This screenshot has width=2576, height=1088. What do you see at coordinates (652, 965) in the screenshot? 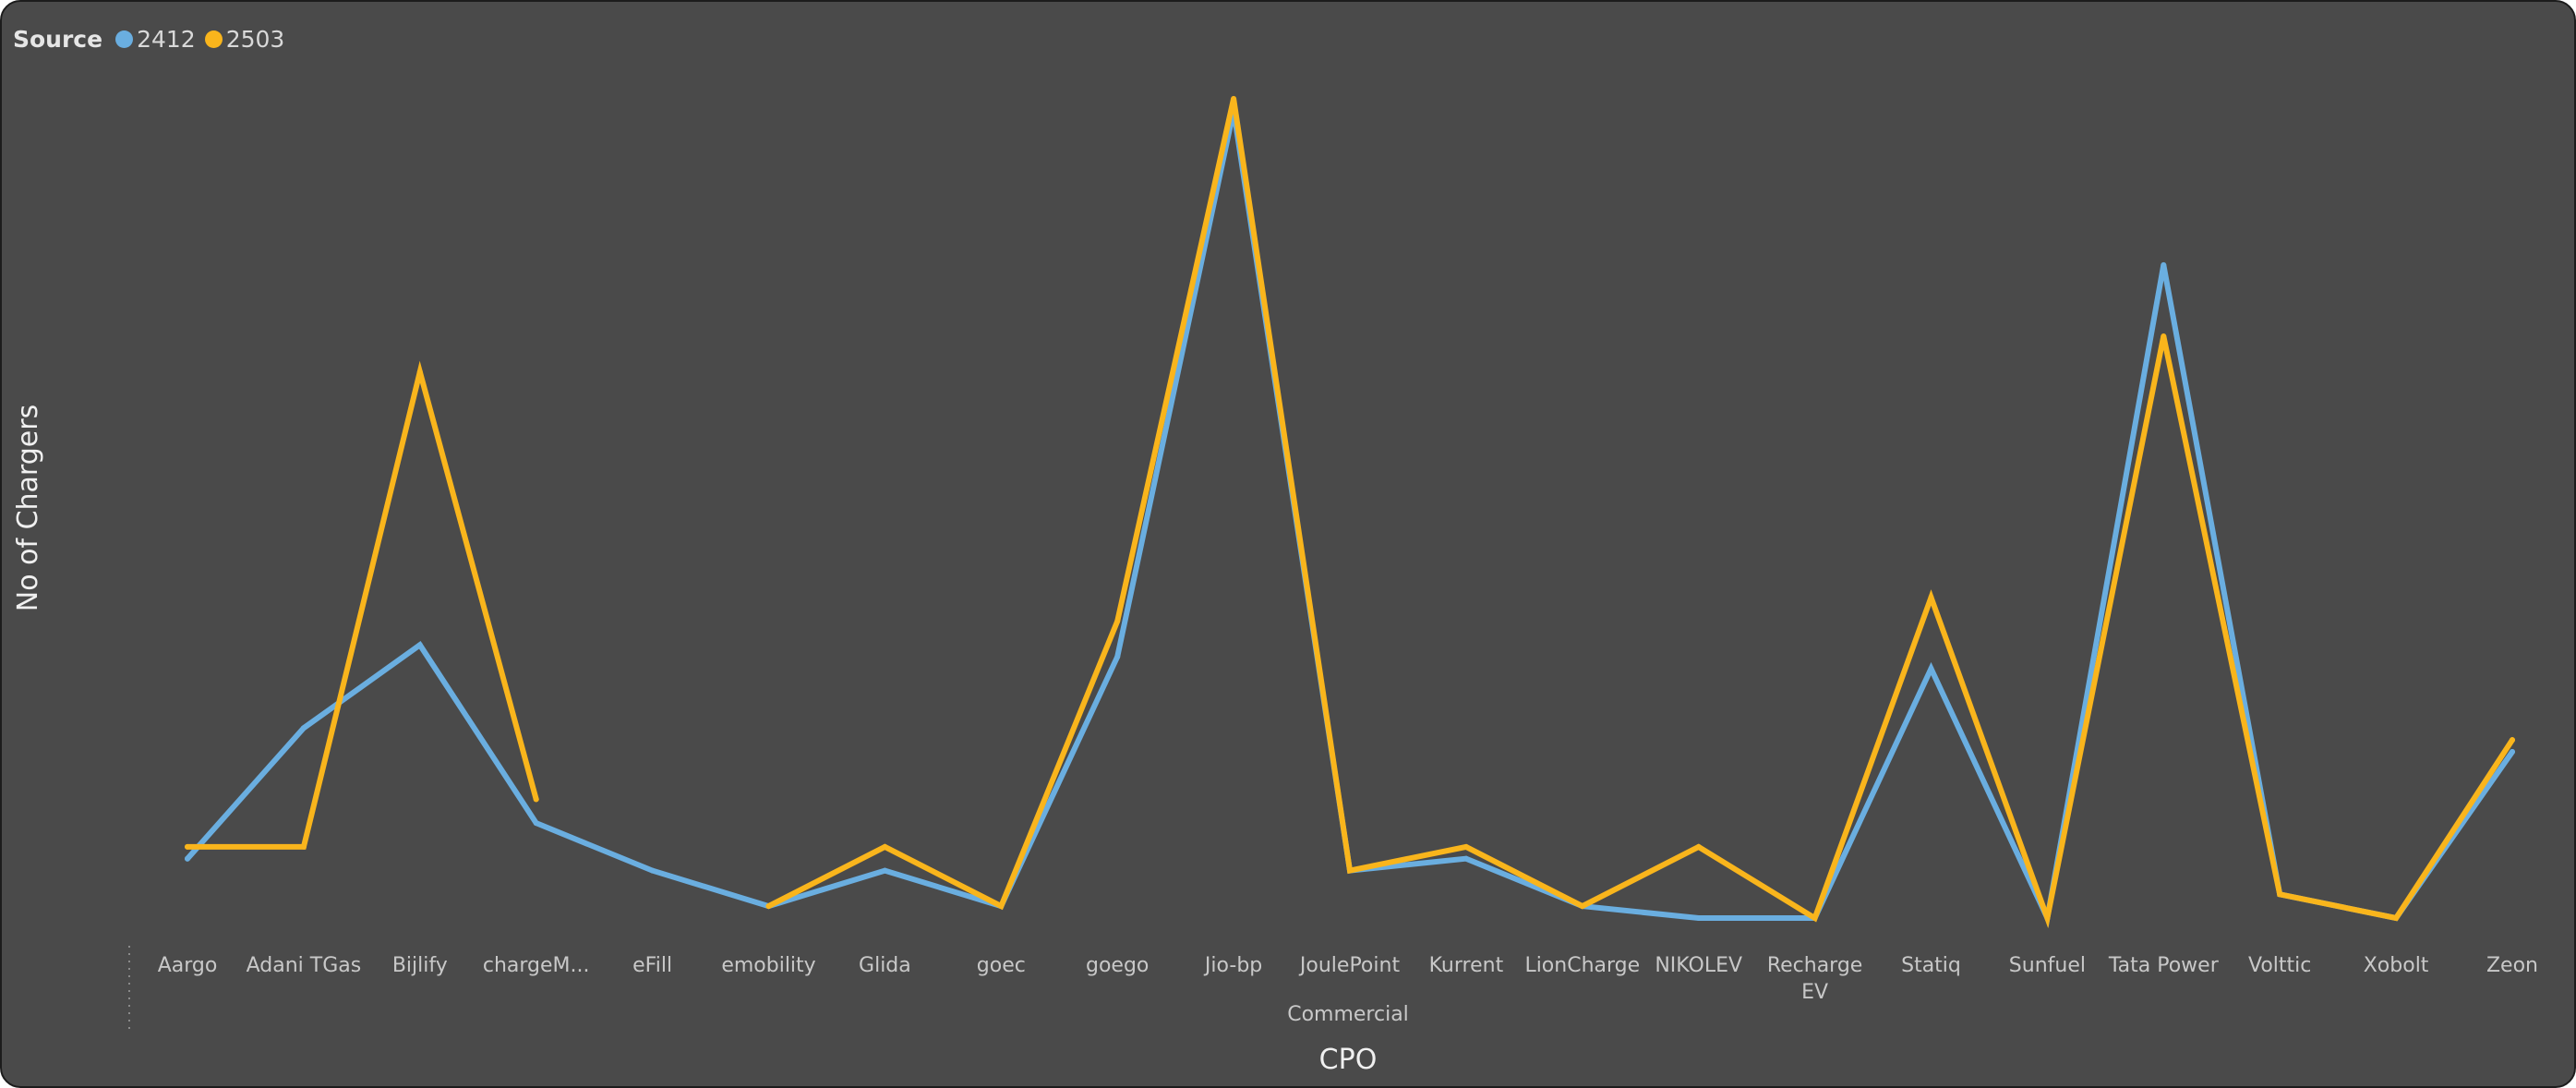
I see `x-tick-label: eFill` at bounding box center [652, 965].